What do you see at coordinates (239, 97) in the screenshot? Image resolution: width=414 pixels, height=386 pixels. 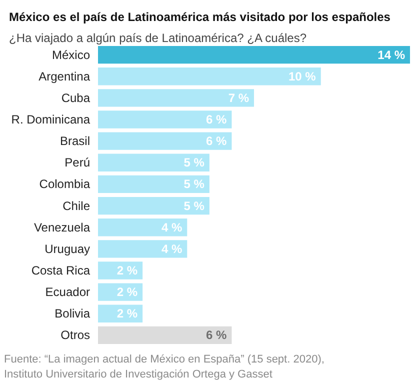 I see `data-label: 7 %` at bounding box center [239, 97].